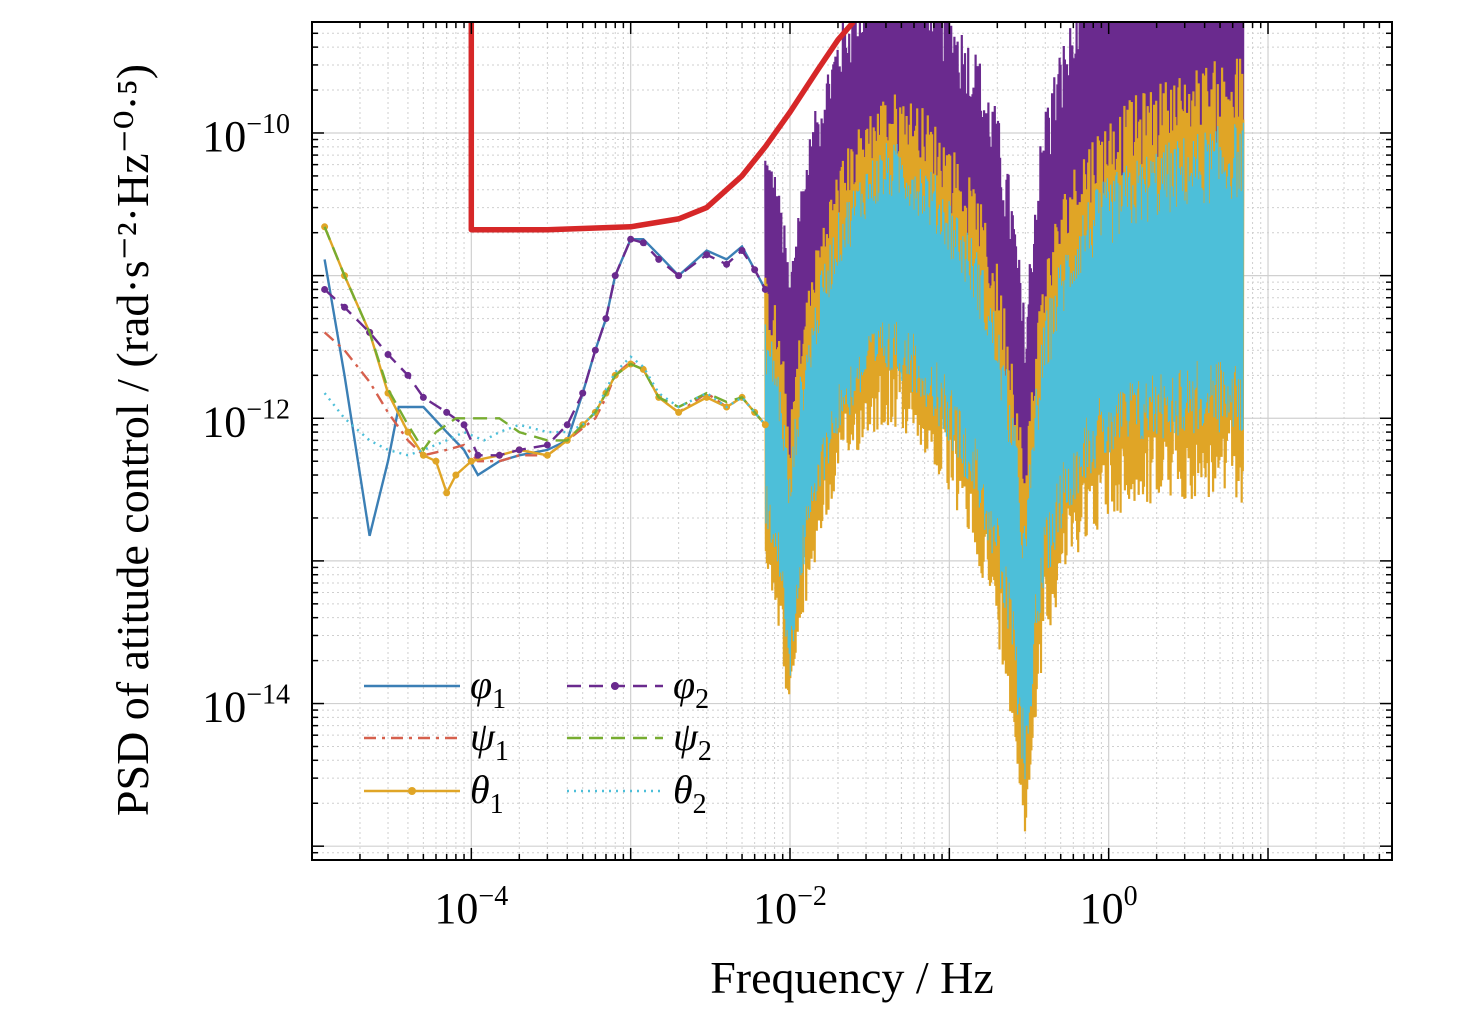  What do you see at coordinates (538, 741) in the screenshot?
I see `legend: φ1 φ2 ψ1 ψ2 θ1 θ2` at bounding box center [538, 741].